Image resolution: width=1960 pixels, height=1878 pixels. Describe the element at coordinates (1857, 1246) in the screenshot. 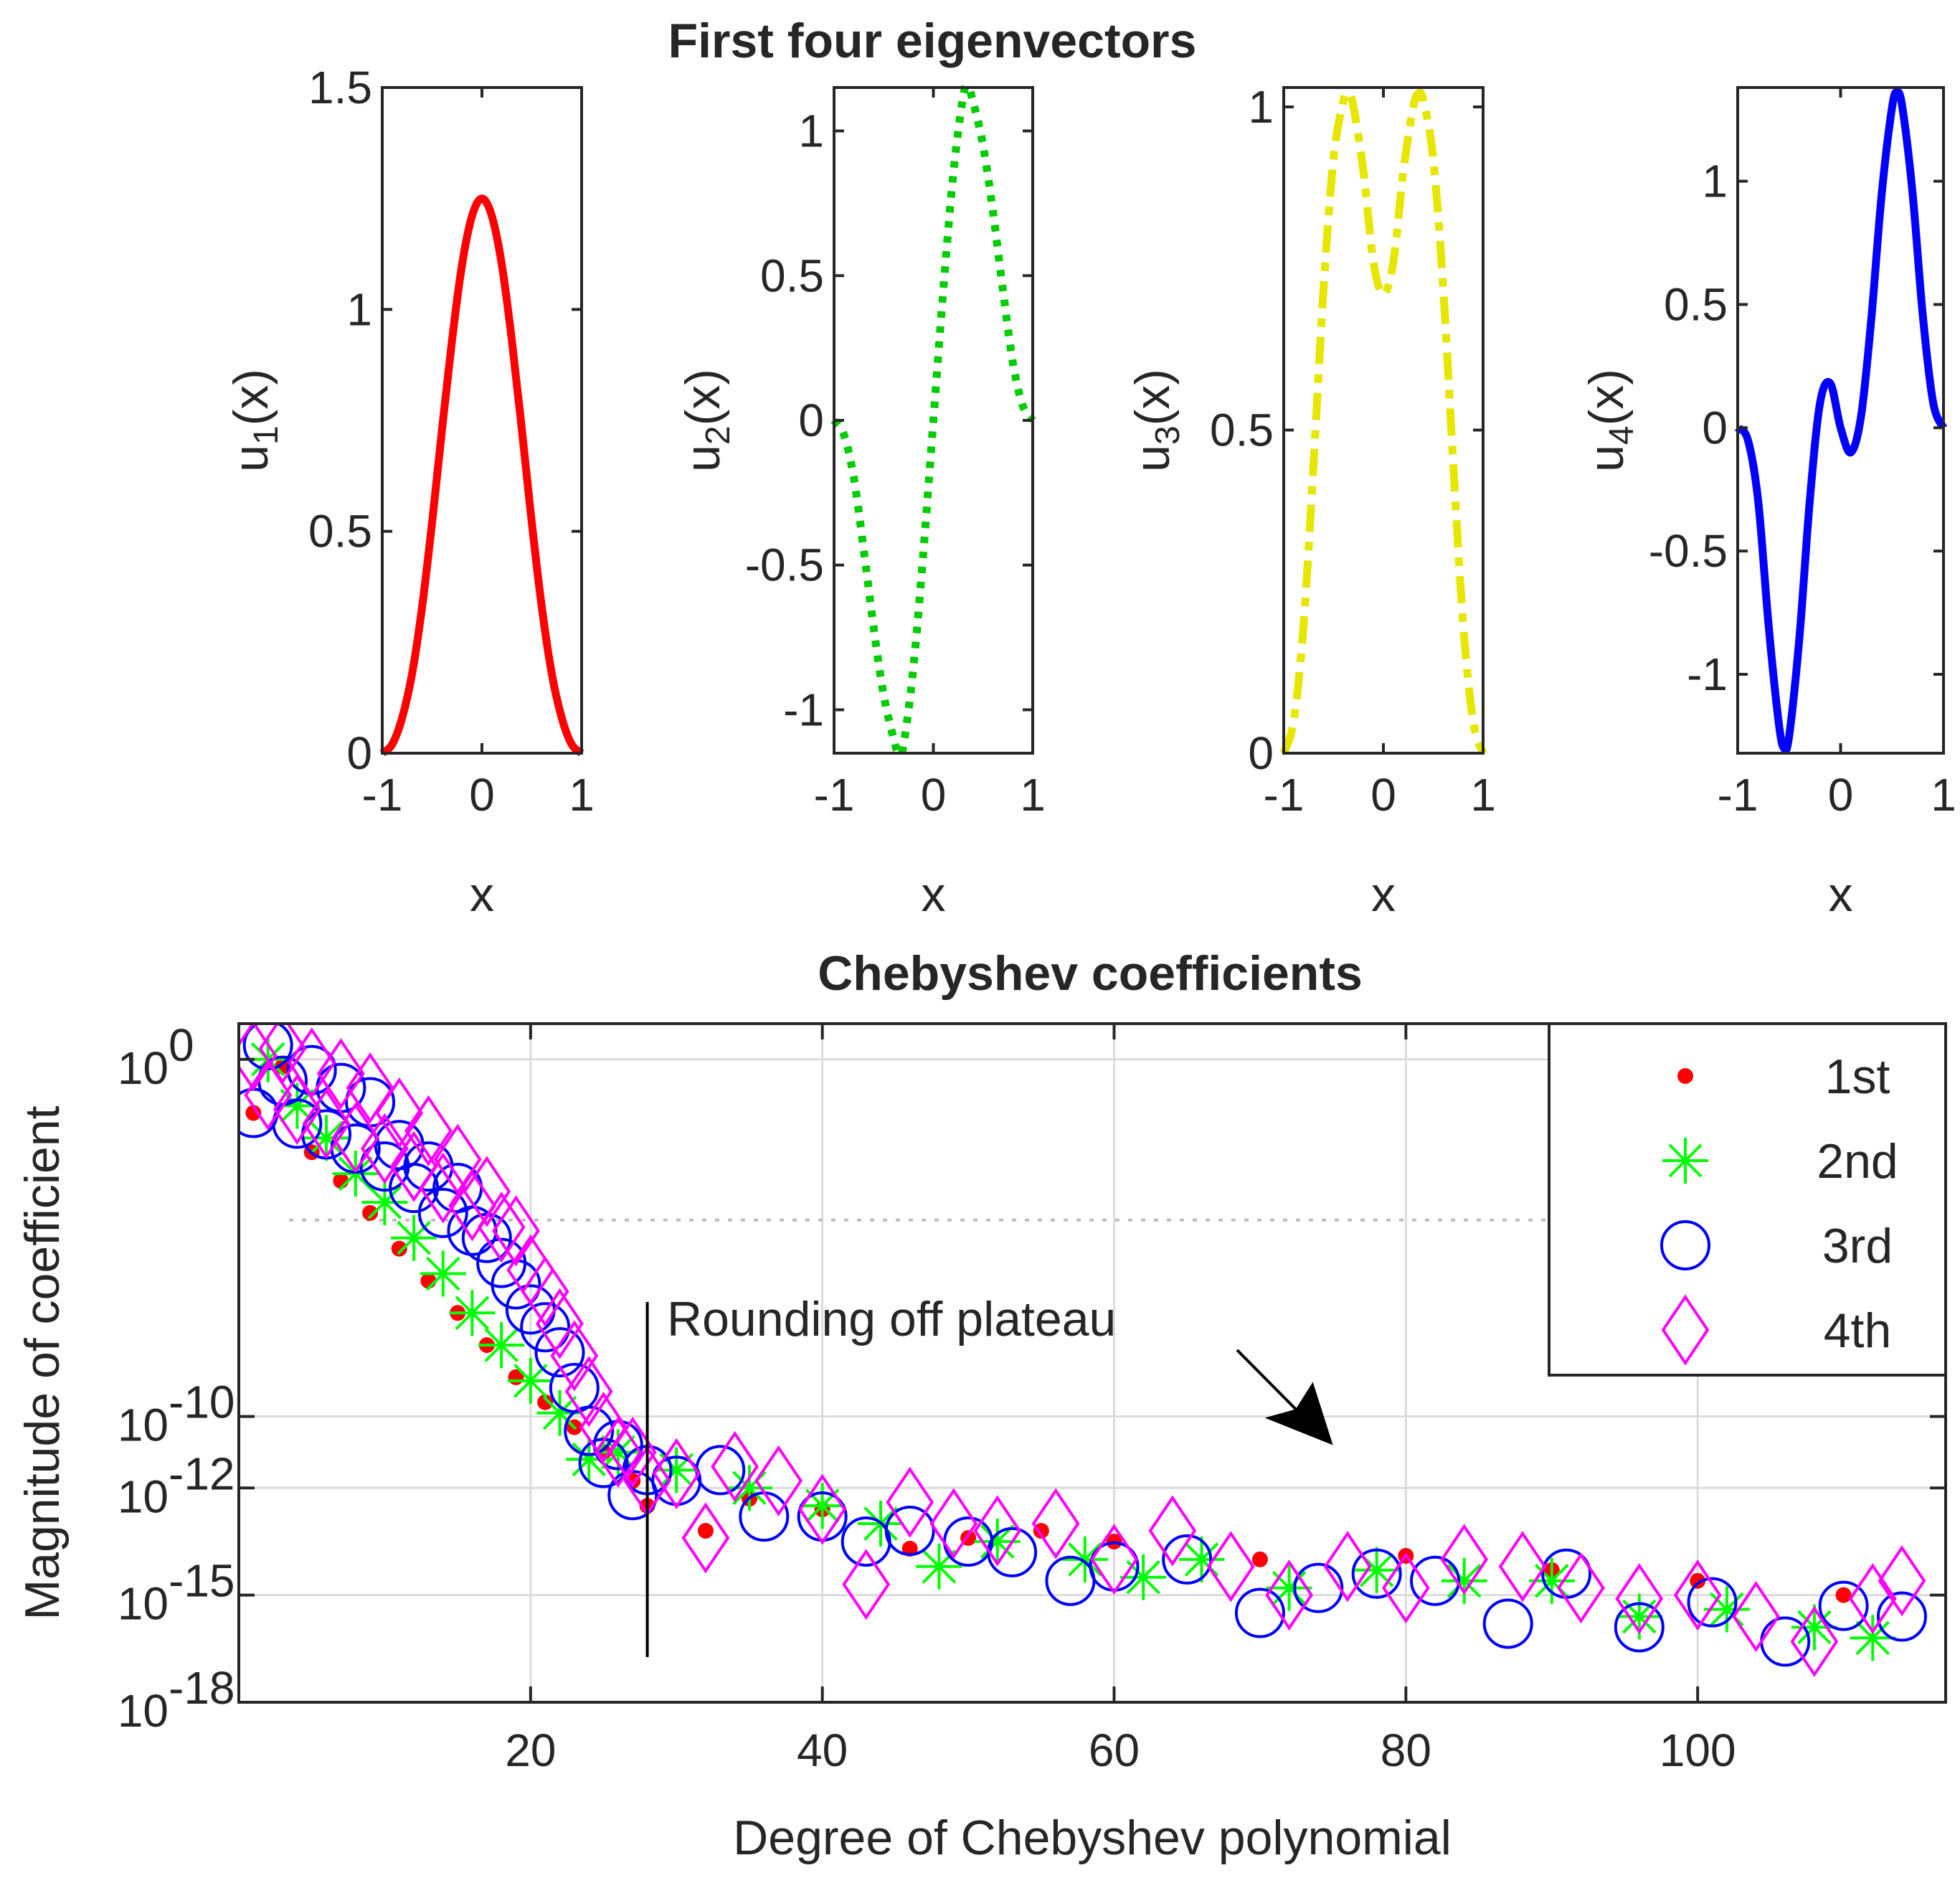

I see `legend-label-3rd: 3rd` at that location.